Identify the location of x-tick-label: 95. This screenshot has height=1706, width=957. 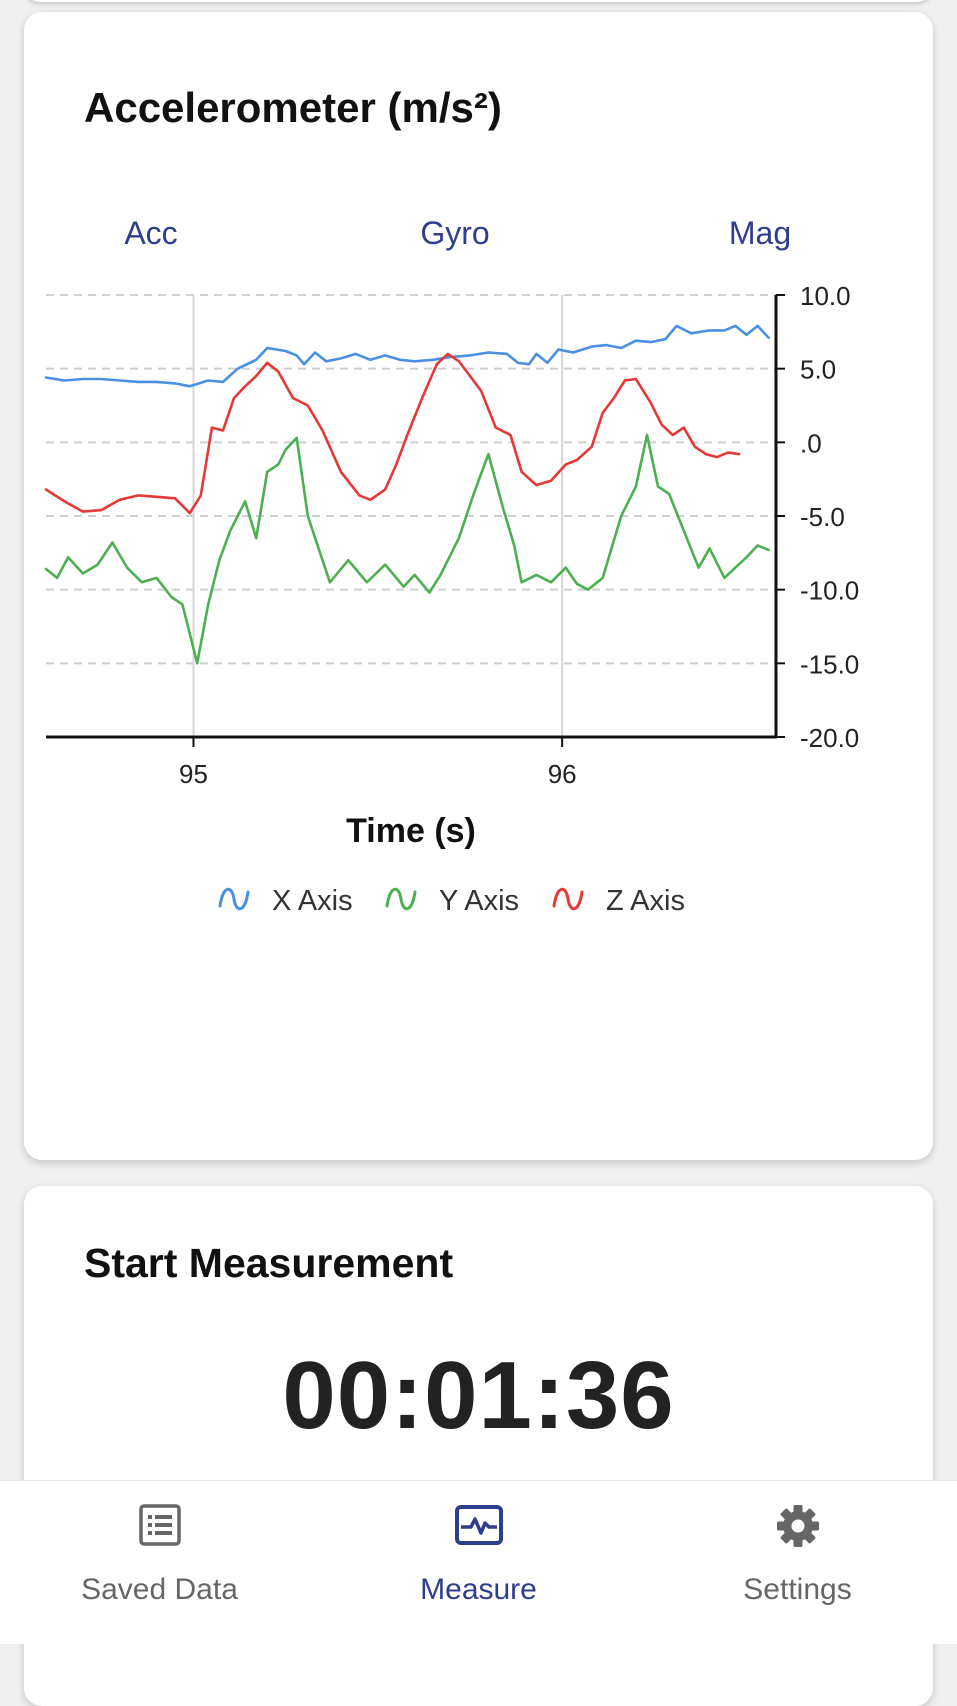
(193, 774).